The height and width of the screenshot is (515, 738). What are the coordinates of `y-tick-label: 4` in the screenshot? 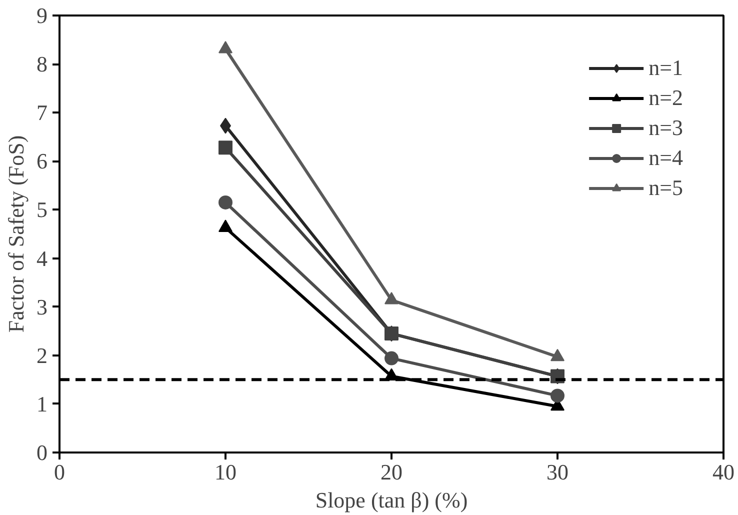 It's located at (42, 258).